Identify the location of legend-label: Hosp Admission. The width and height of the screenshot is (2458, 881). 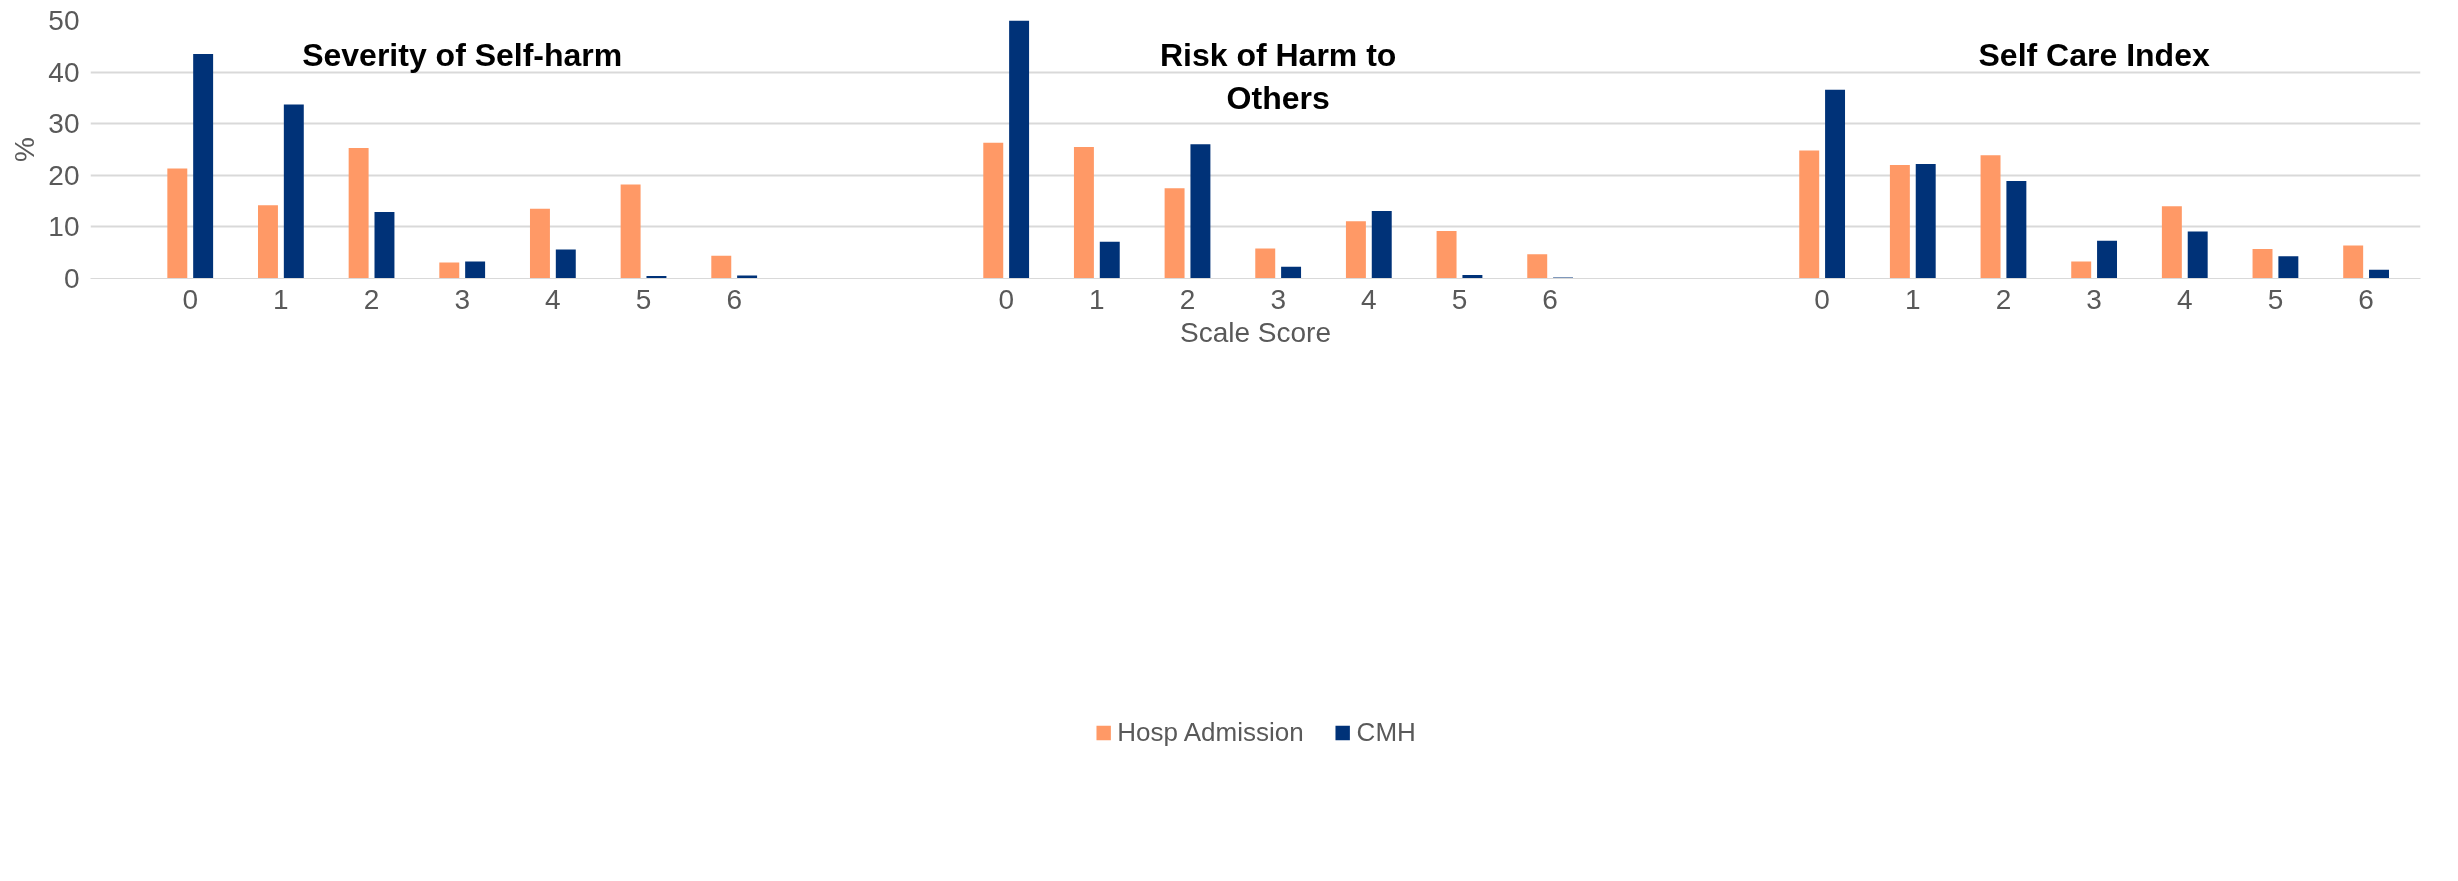
(1210, 732).